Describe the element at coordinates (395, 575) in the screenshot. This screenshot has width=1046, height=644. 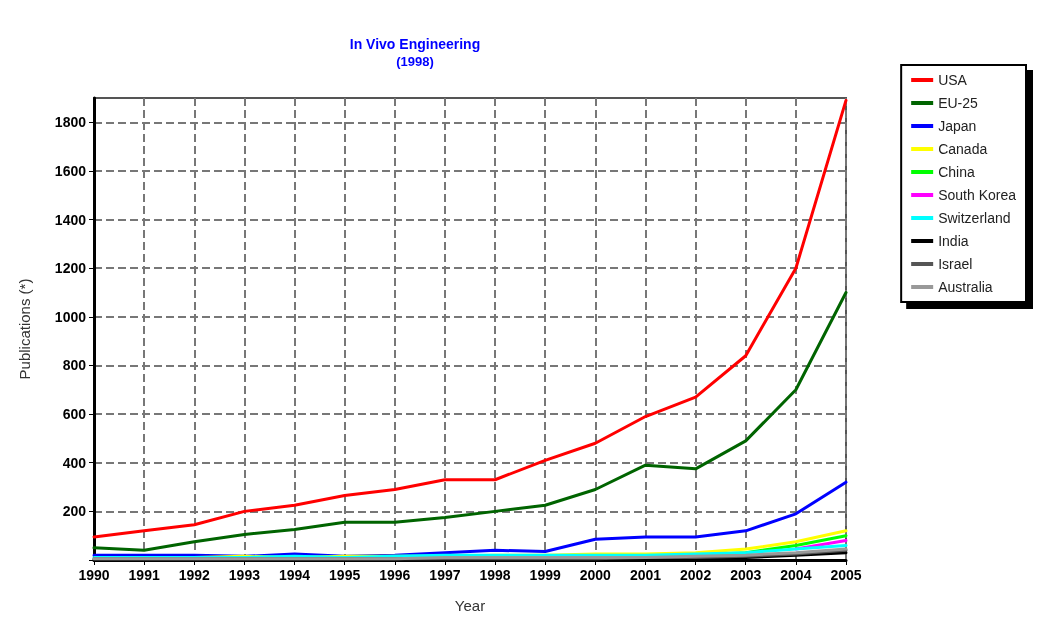
I see `x-tick-label: 1996` at that location.